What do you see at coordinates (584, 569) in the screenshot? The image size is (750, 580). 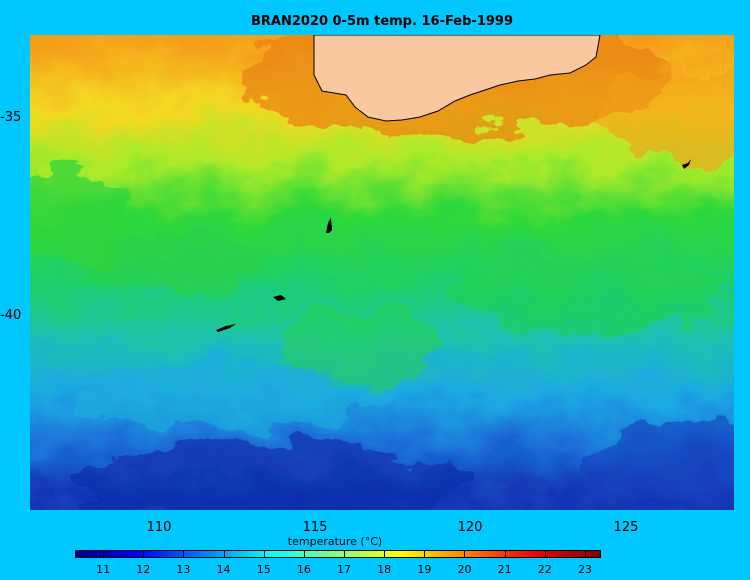 I see `colorbar-tick-label: 23` at bounding box center [584, 569].